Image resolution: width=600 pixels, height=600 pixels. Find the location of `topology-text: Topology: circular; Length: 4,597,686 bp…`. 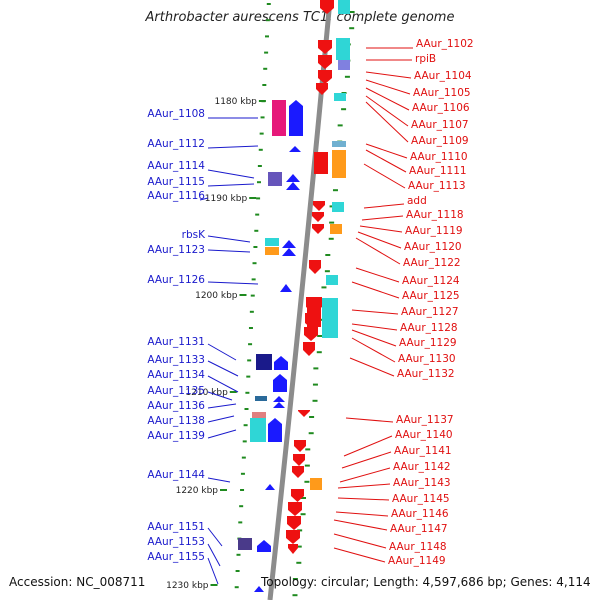

topology-text: Topology: circular; Length: 4,597,686 bp… is located at coordinates (426, 582).